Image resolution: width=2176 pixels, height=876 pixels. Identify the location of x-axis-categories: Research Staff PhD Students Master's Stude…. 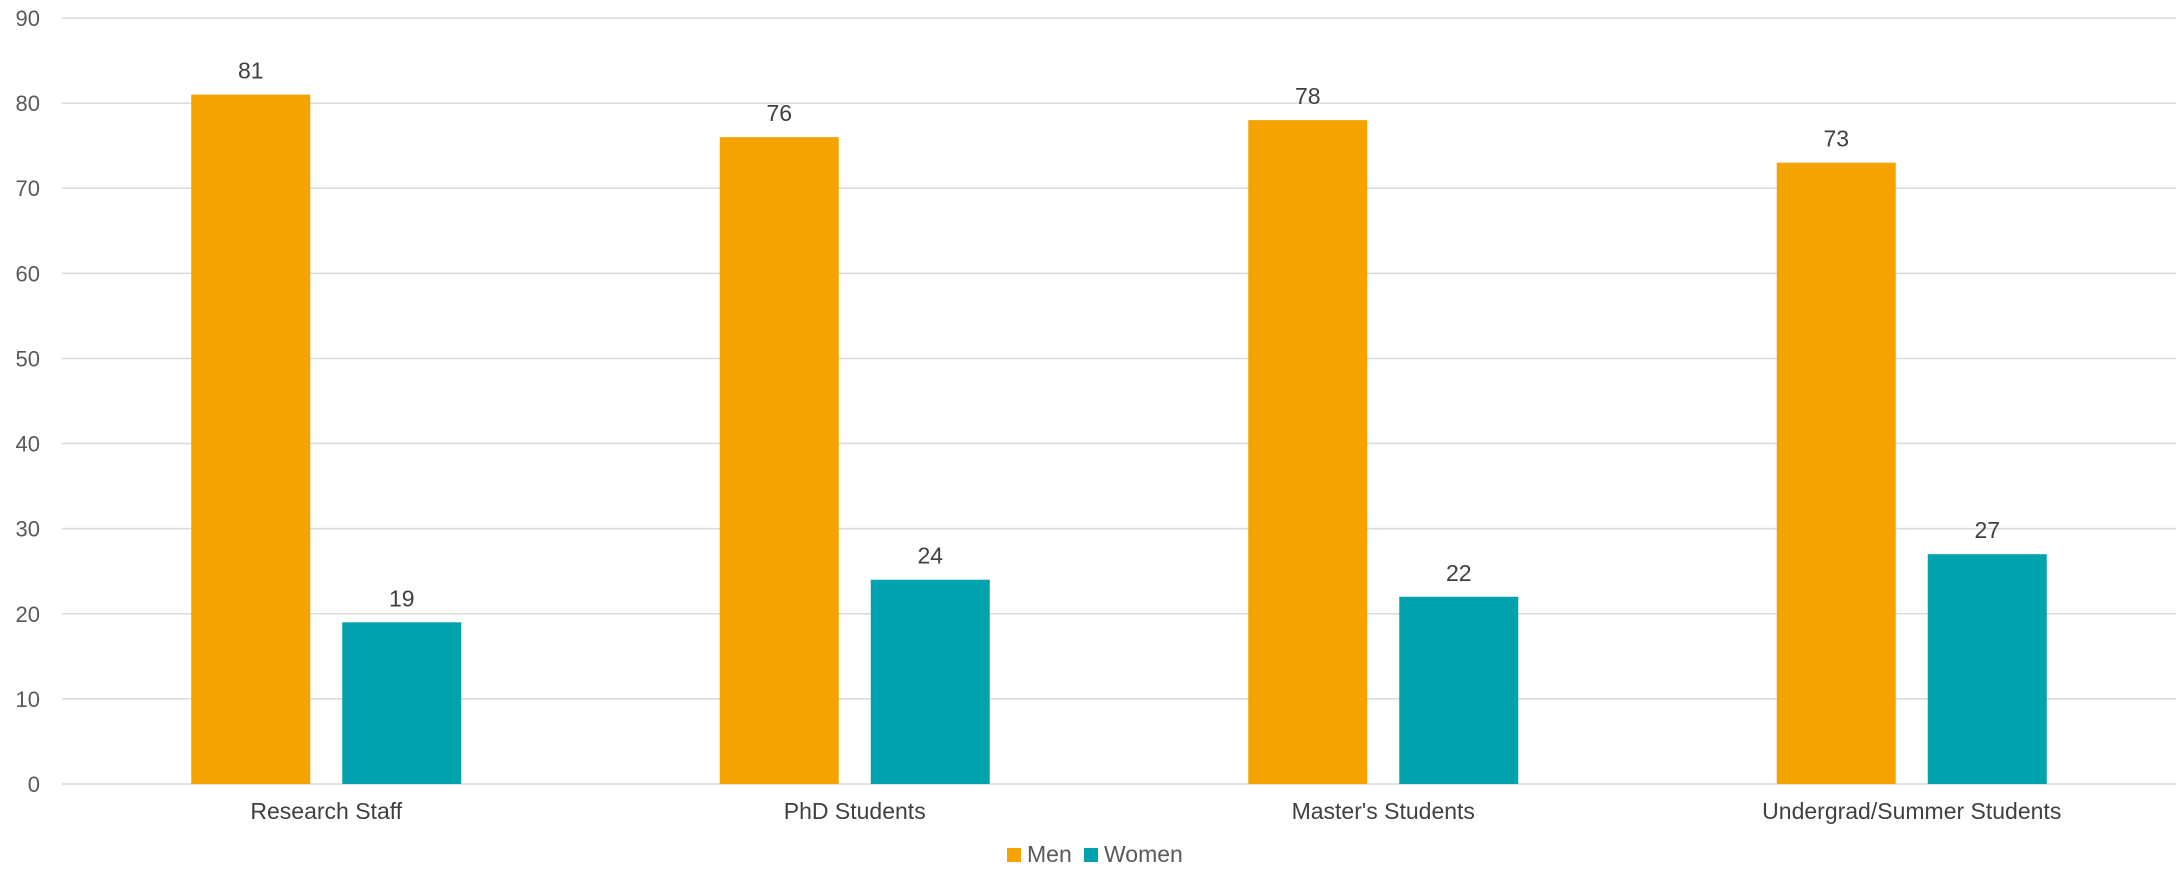
(1155, 811).